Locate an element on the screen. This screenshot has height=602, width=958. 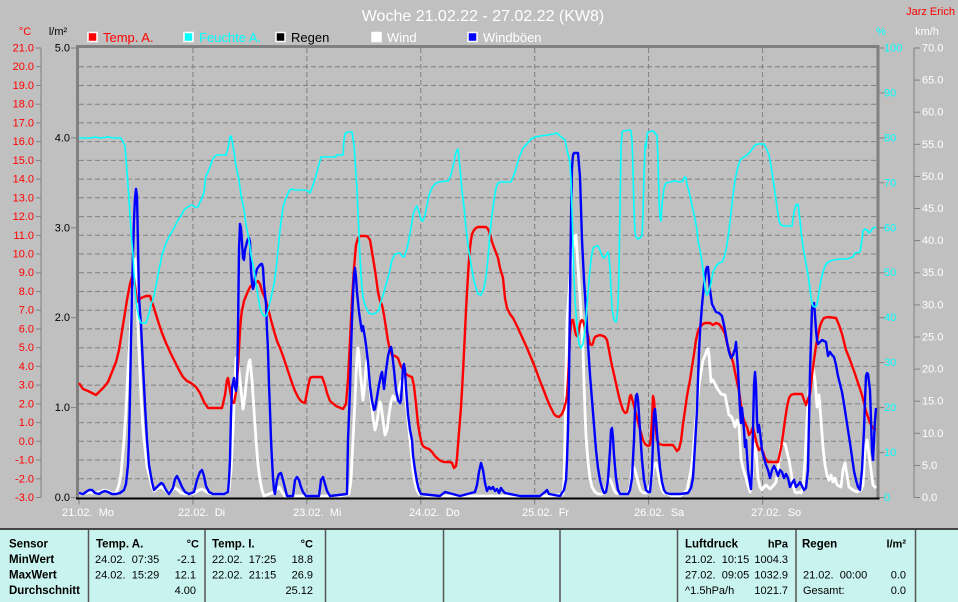
svg-text: 55.0 is located at coordinates (932, 145).